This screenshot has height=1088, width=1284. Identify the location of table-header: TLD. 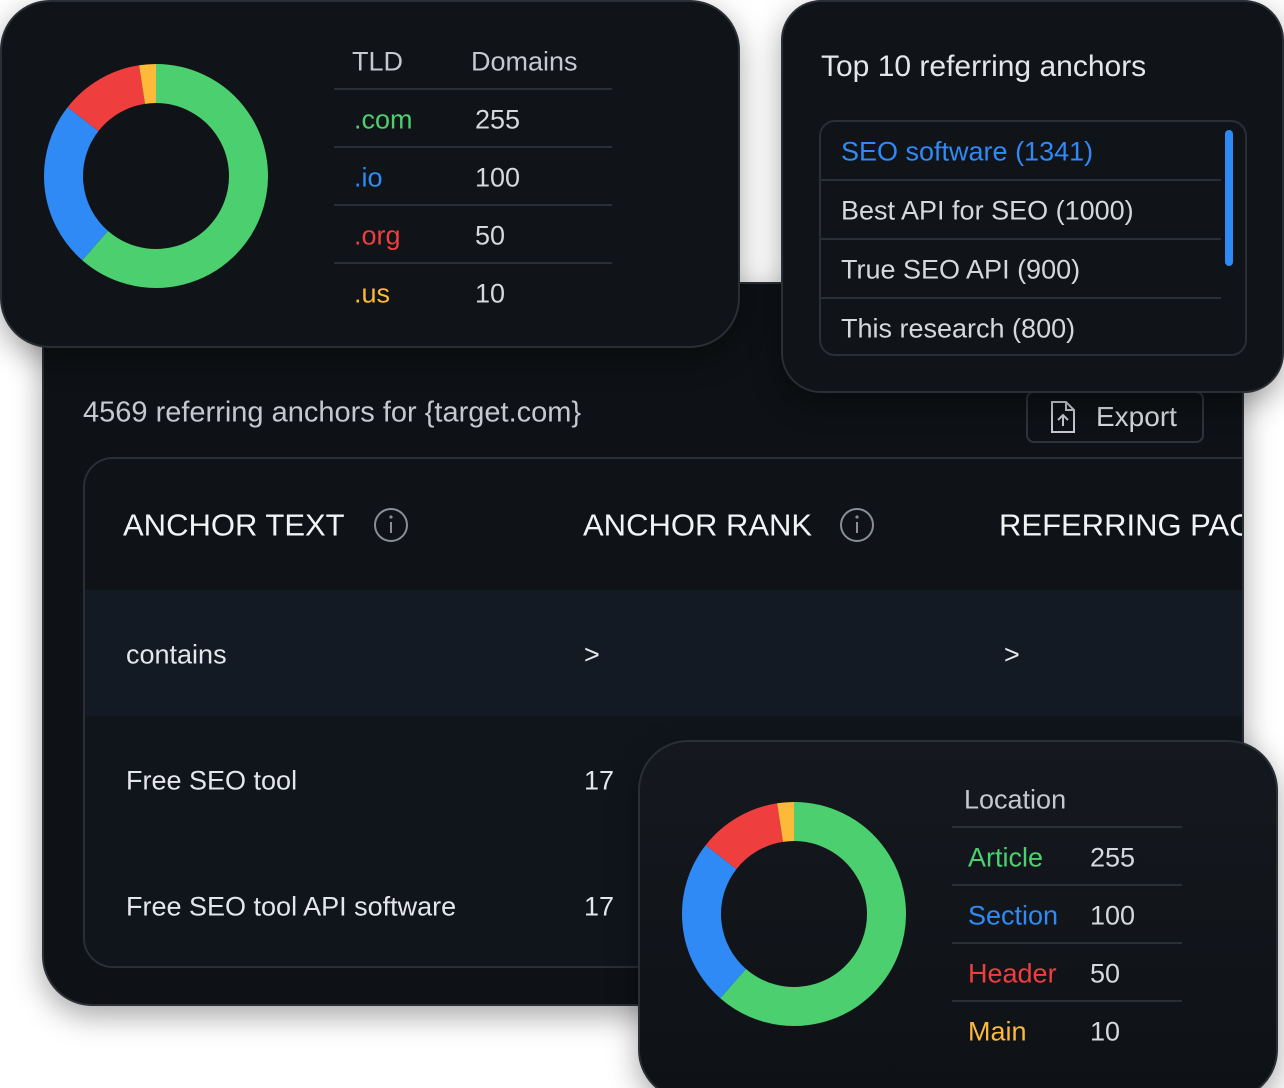
(378, 61).